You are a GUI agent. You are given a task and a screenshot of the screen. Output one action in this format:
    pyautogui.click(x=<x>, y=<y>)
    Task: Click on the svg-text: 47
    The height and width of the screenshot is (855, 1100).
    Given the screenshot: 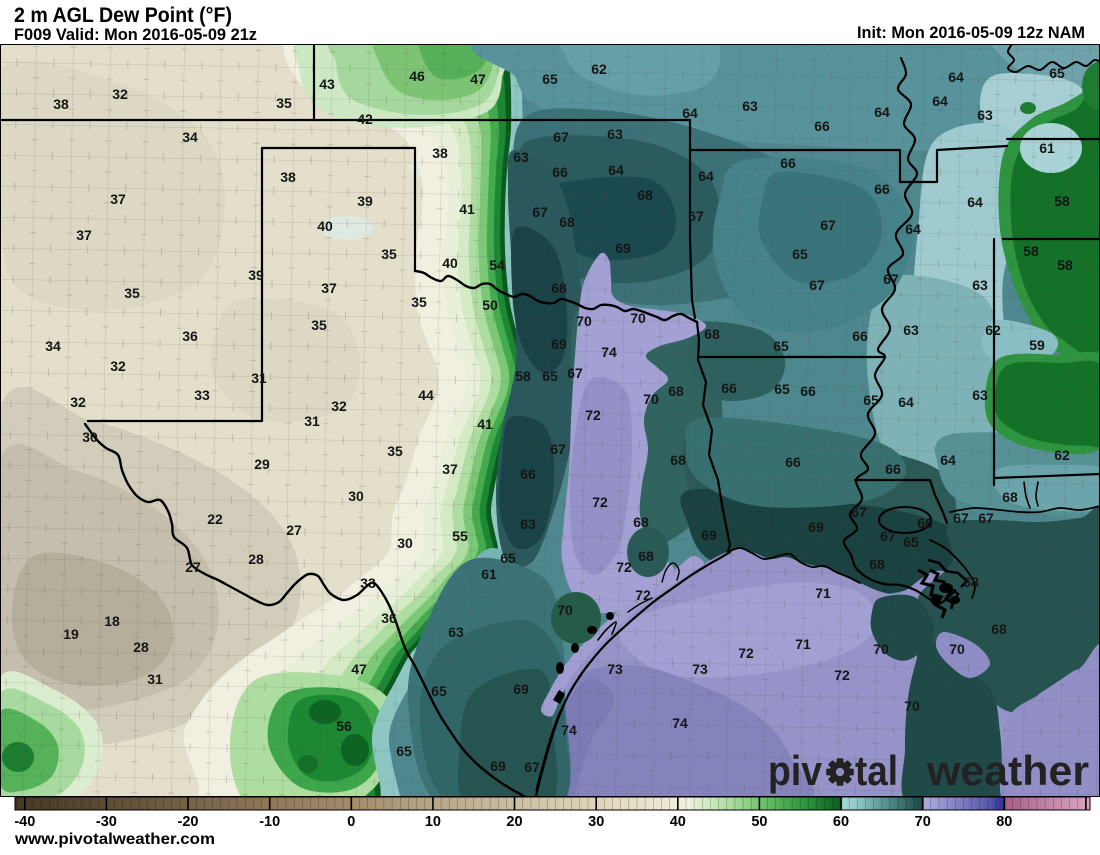 What is the action you would take?
    pyautogui.click(x=478, y=79)
    